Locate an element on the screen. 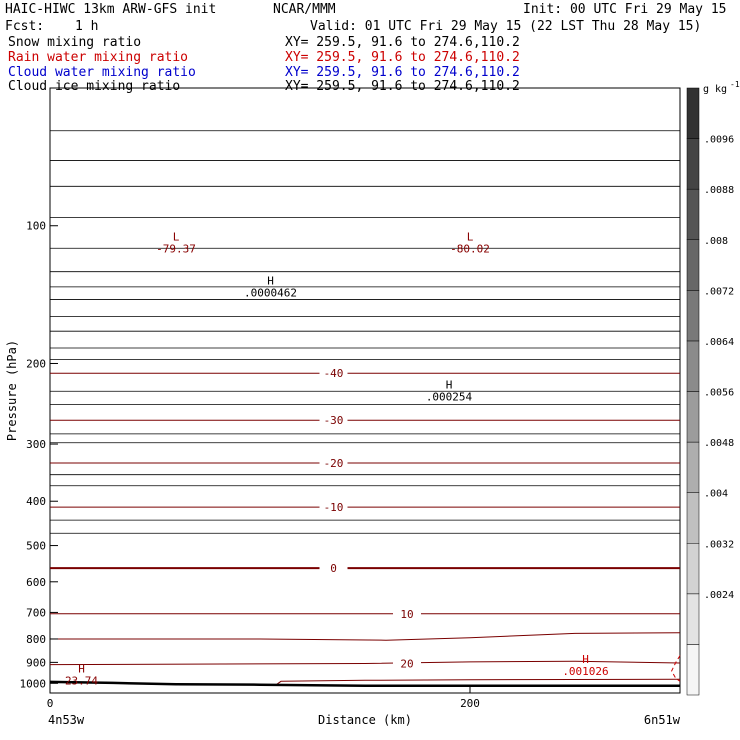 This screenshot has width=740, height=740. contour-label: -30 is located at coordinates (334, 420).